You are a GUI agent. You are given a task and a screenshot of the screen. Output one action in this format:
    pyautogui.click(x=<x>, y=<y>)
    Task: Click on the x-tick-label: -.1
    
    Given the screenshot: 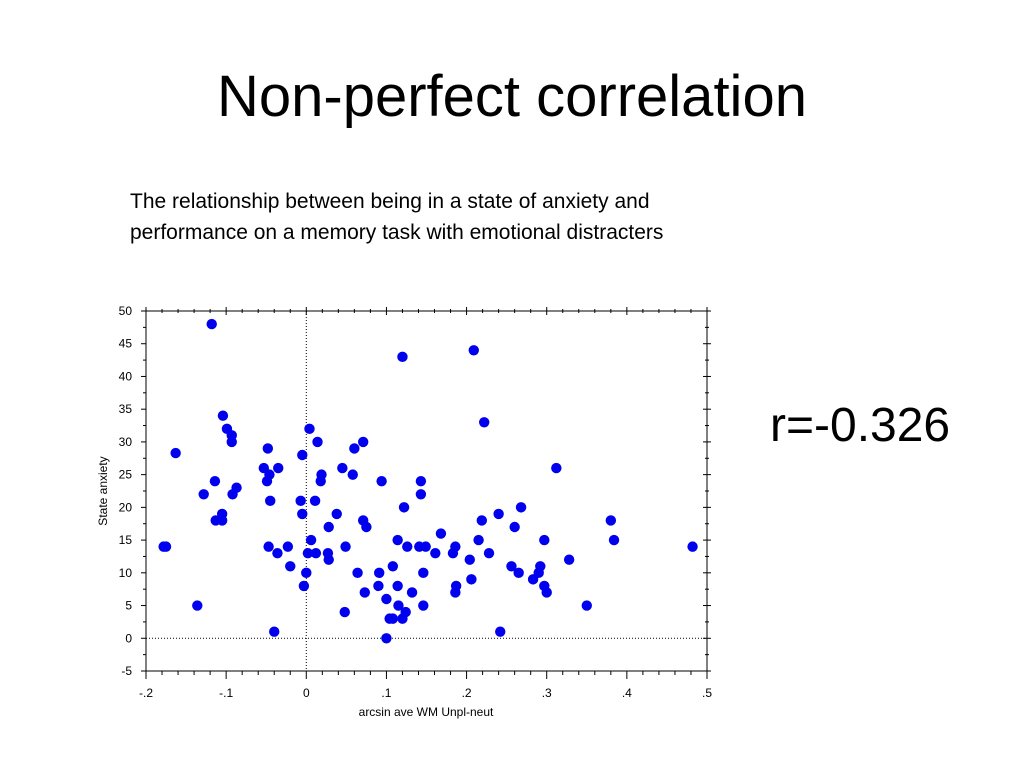 What is the action you would take?
    pyautogui.click(x=226, y=693)
    